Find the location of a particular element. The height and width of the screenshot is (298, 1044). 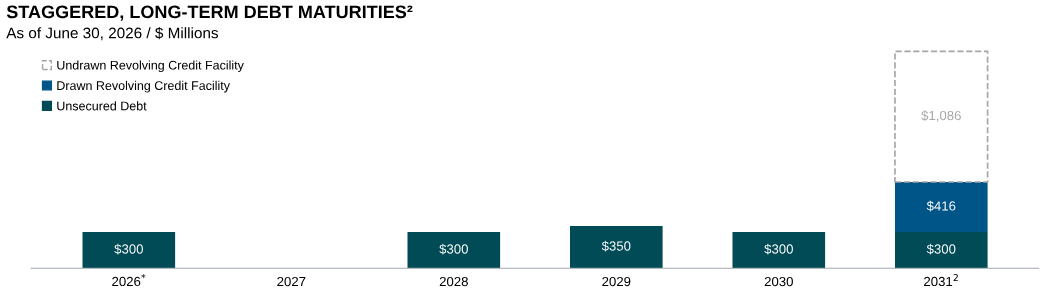

data-label: $416 is located at coordinates (941, 206).